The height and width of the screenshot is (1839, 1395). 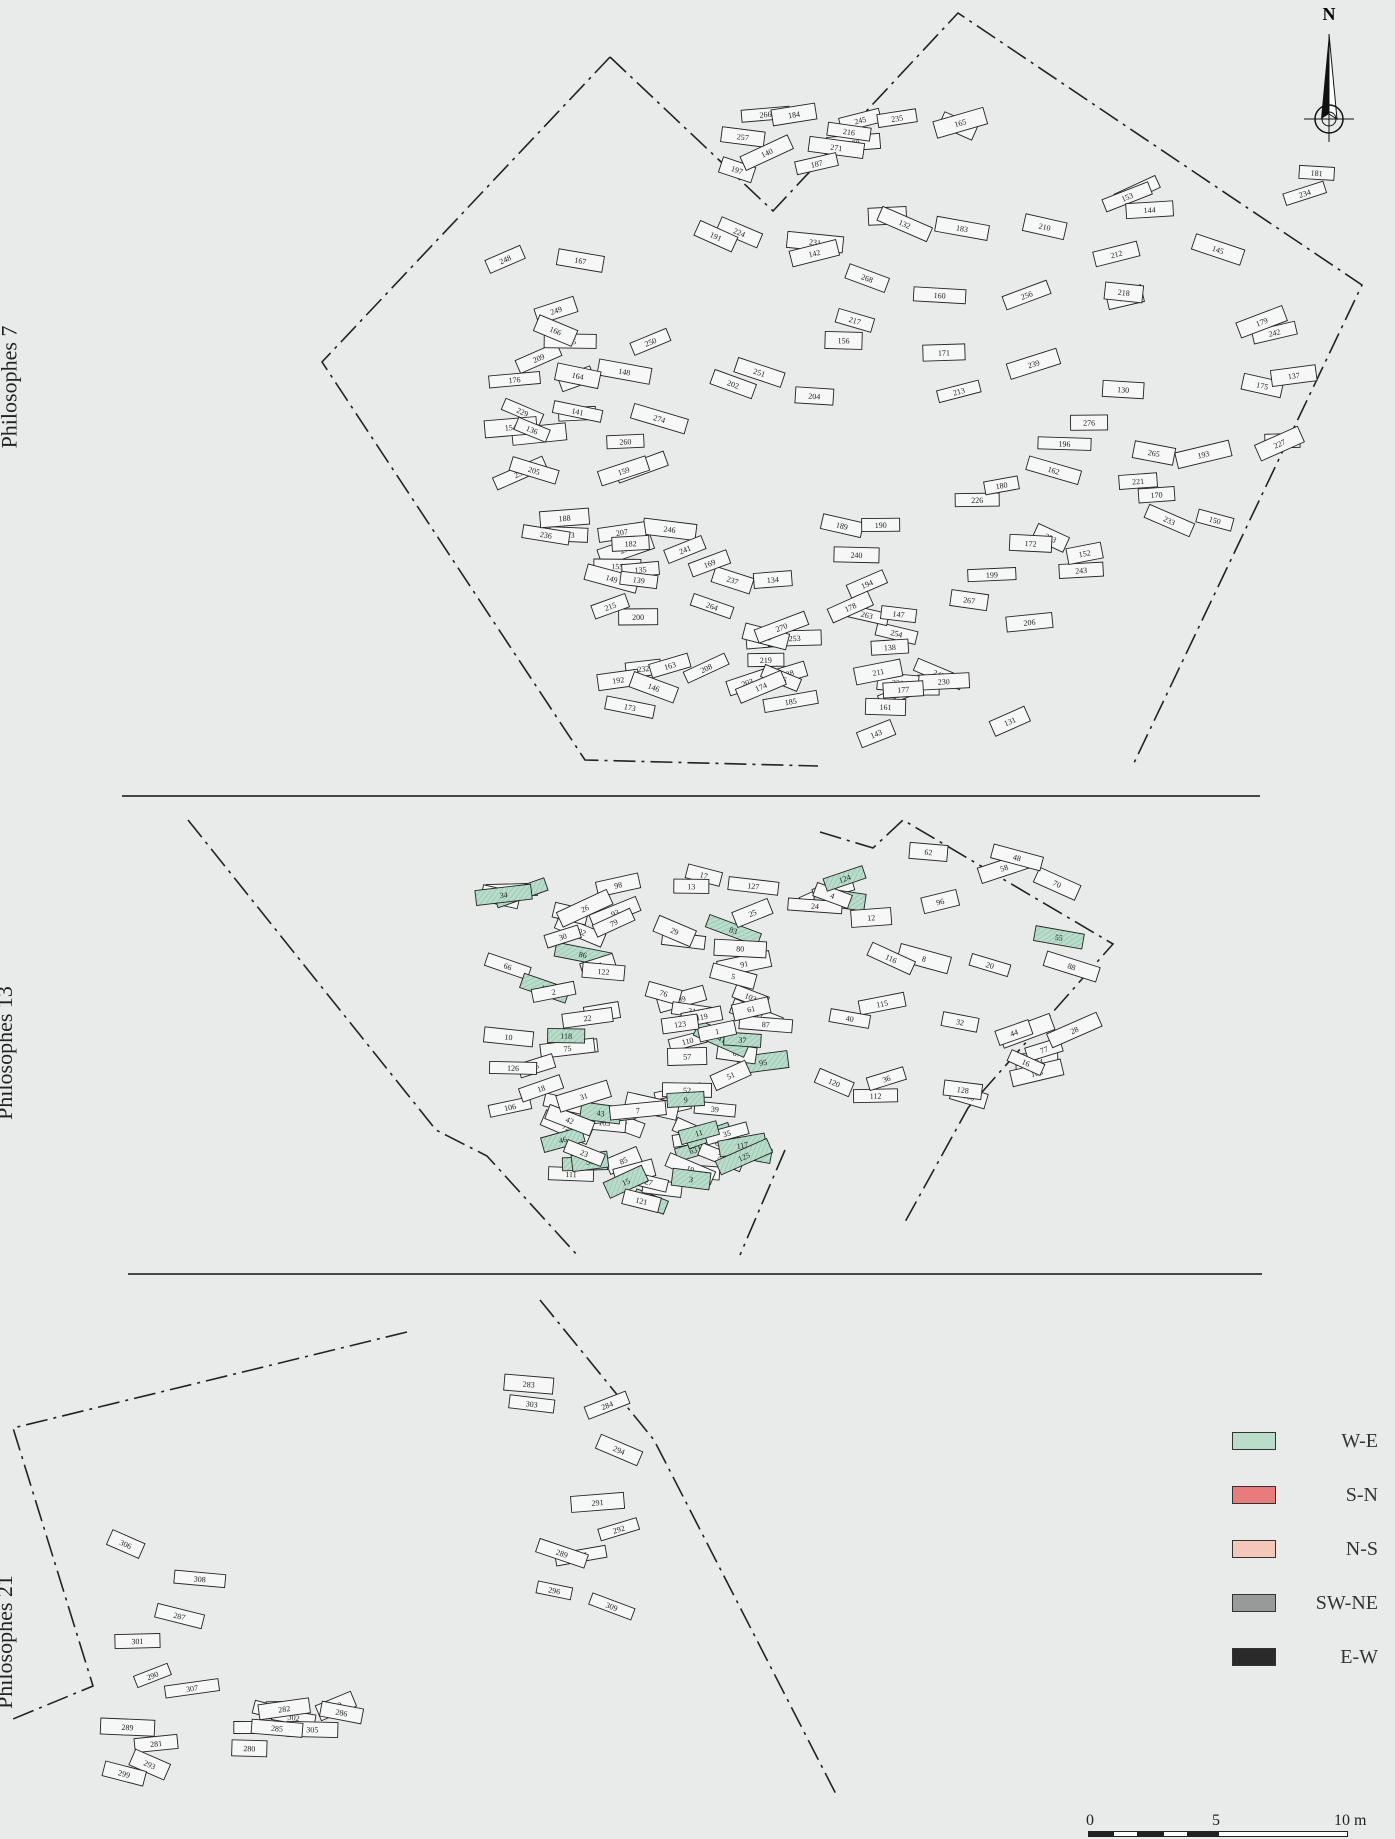 What do you see at coordinates (850, 1018) in the screenshot?
I see `grave-40: 40` at bounding box center [850, 1018].